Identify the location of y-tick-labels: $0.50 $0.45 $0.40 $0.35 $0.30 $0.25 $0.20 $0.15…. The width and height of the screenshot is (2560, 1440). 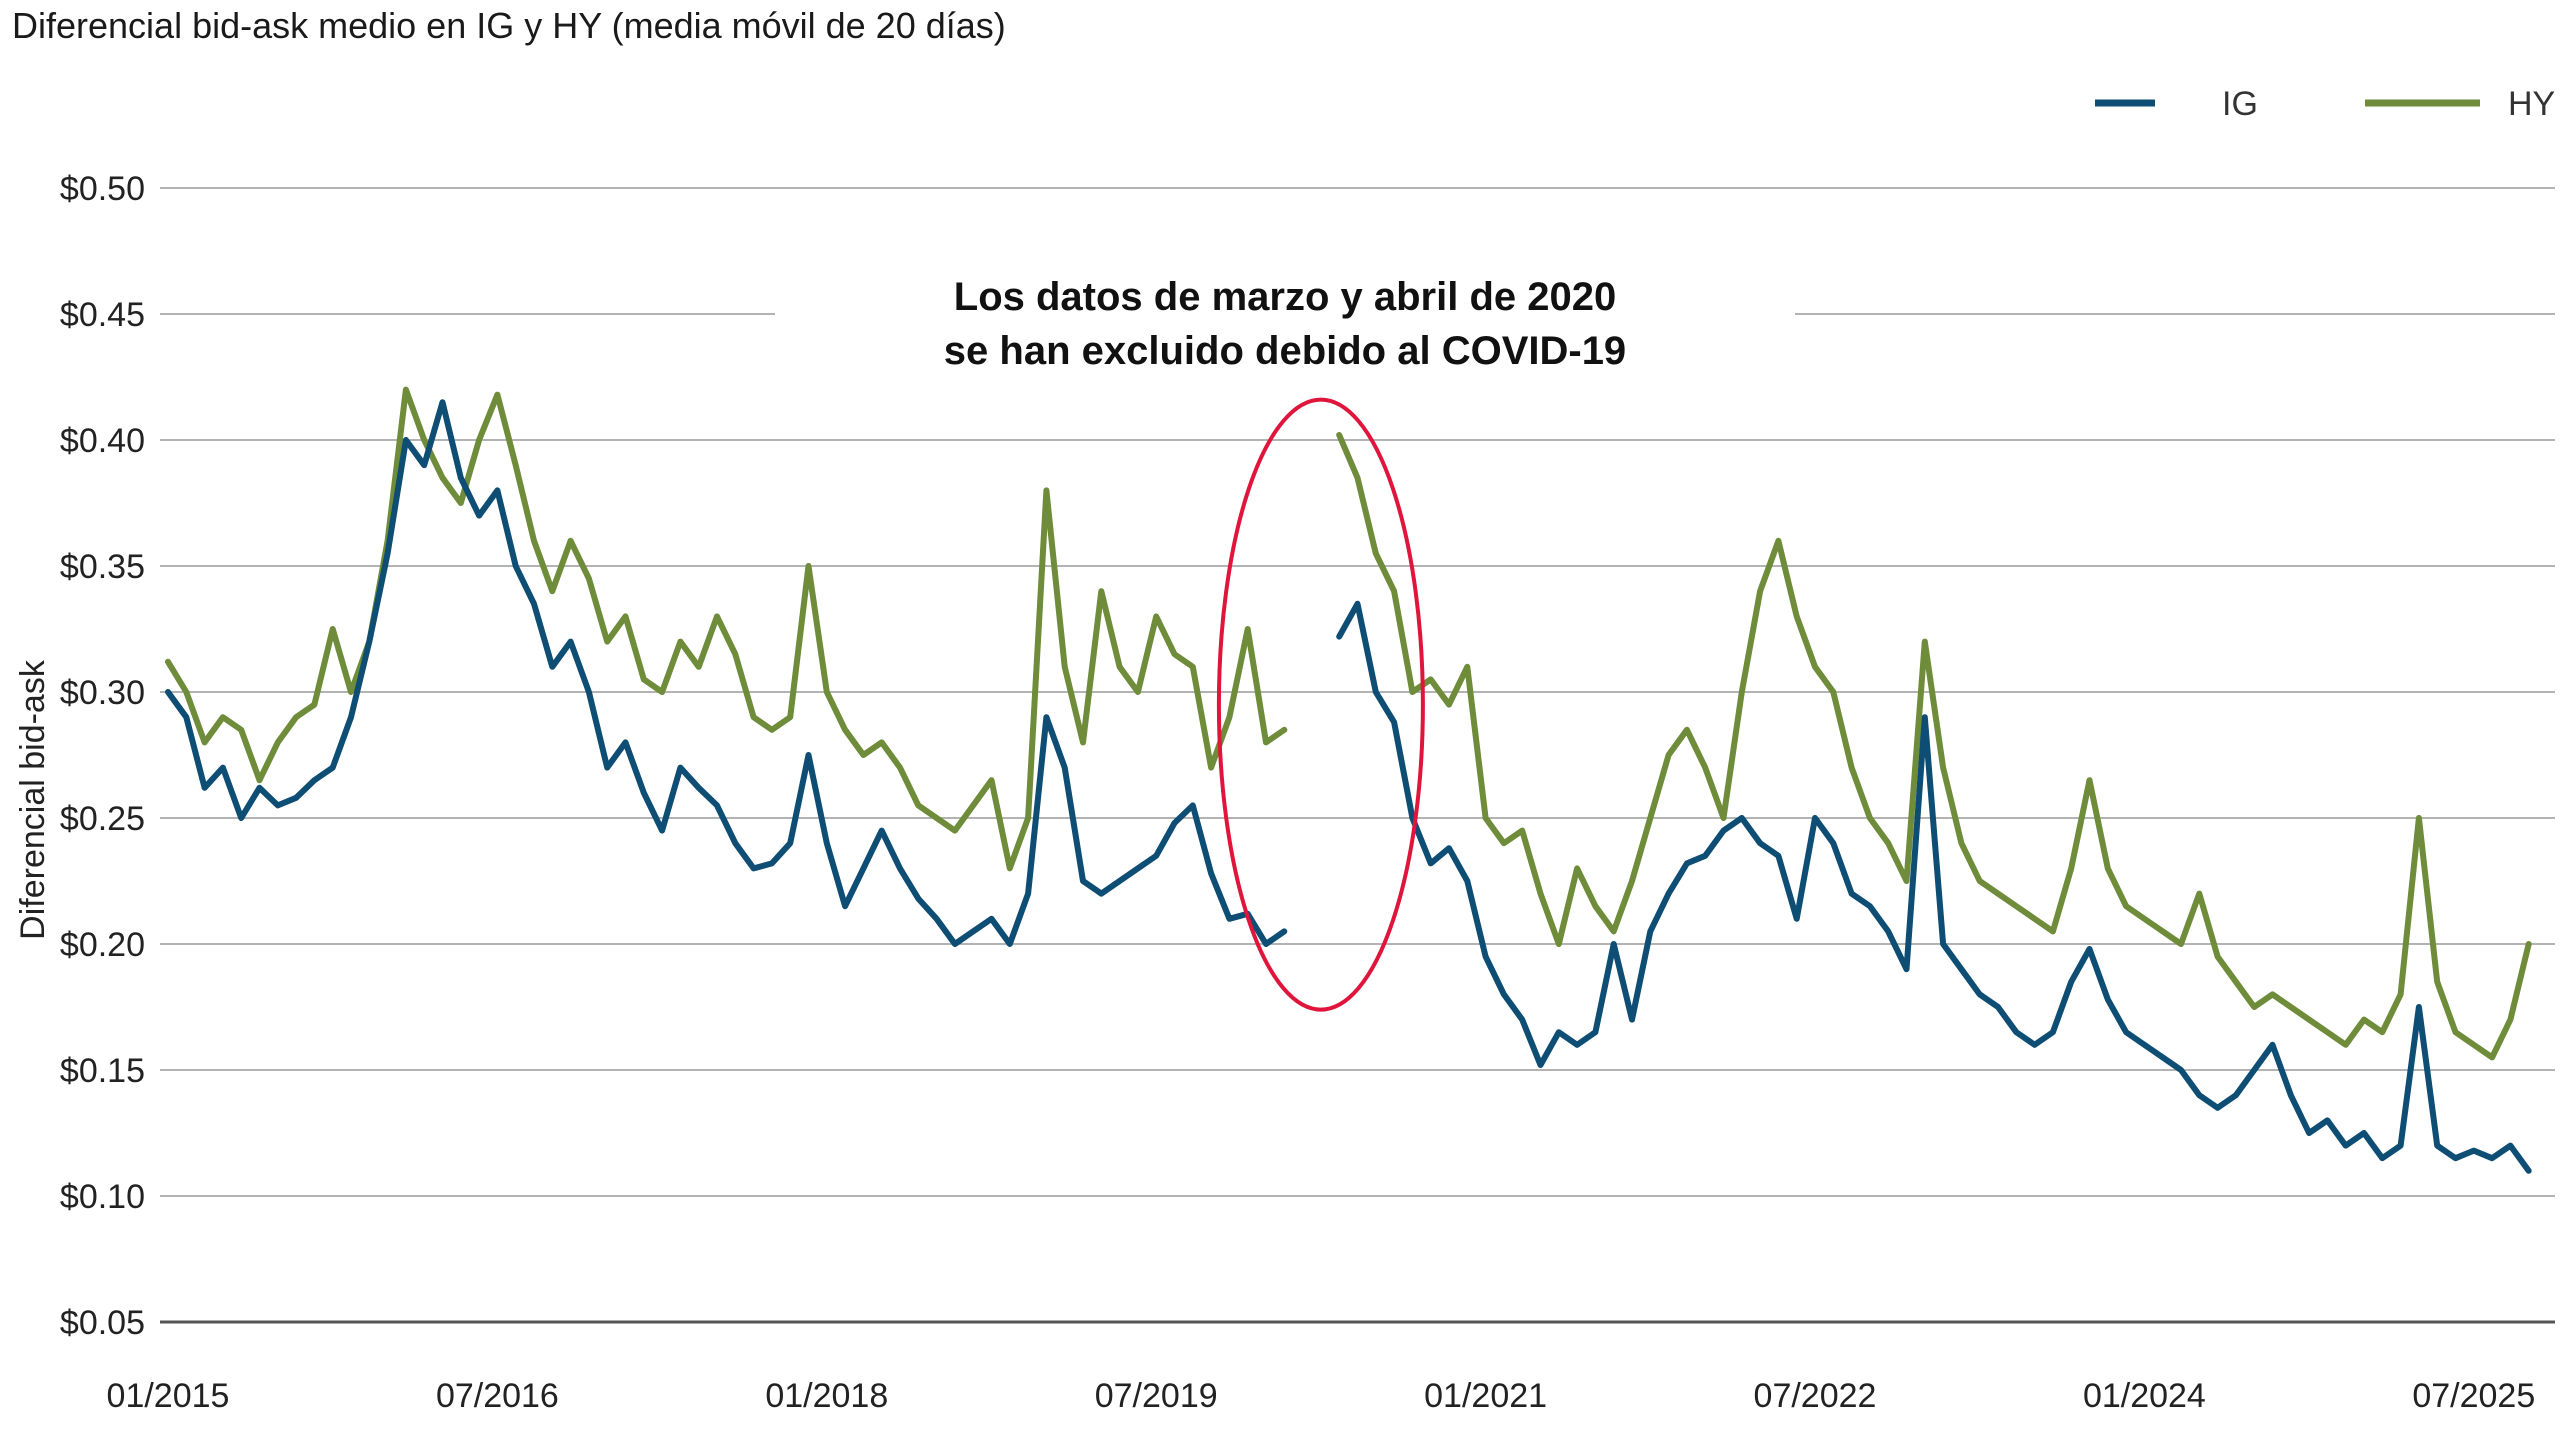
(102, 756).